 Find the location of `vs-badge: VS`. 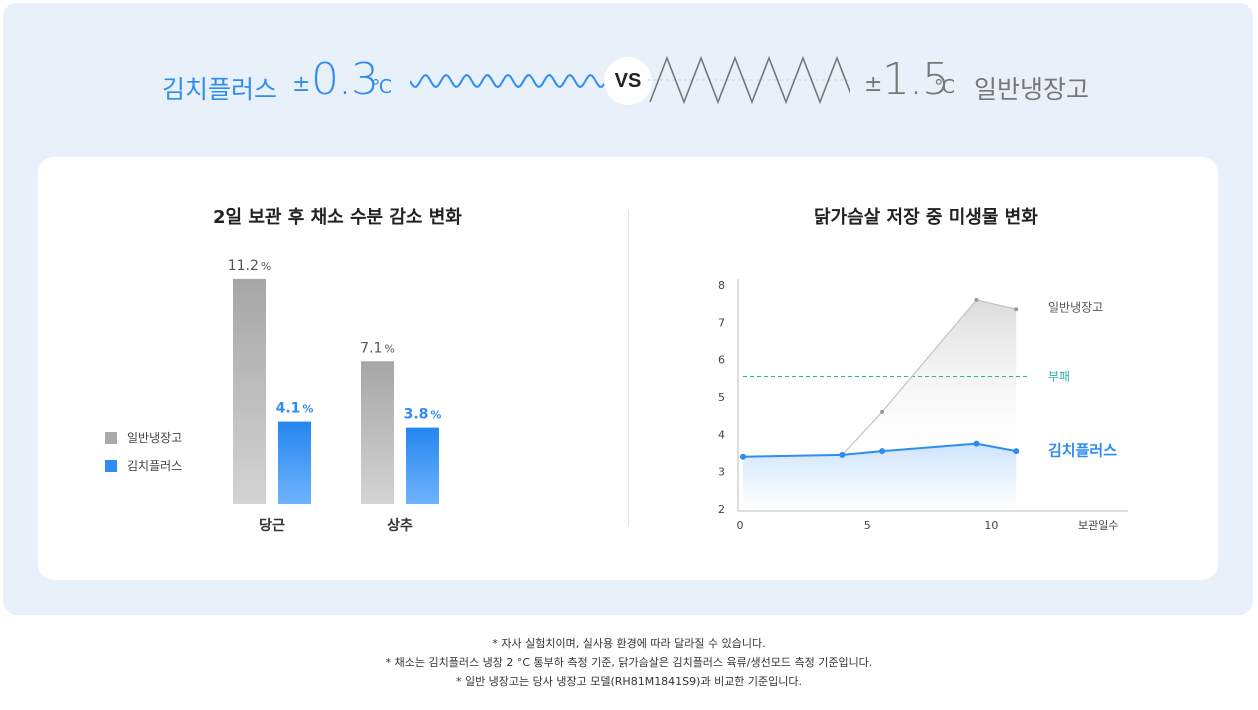

vs-badge: VS is located at coordinates (628, 81).